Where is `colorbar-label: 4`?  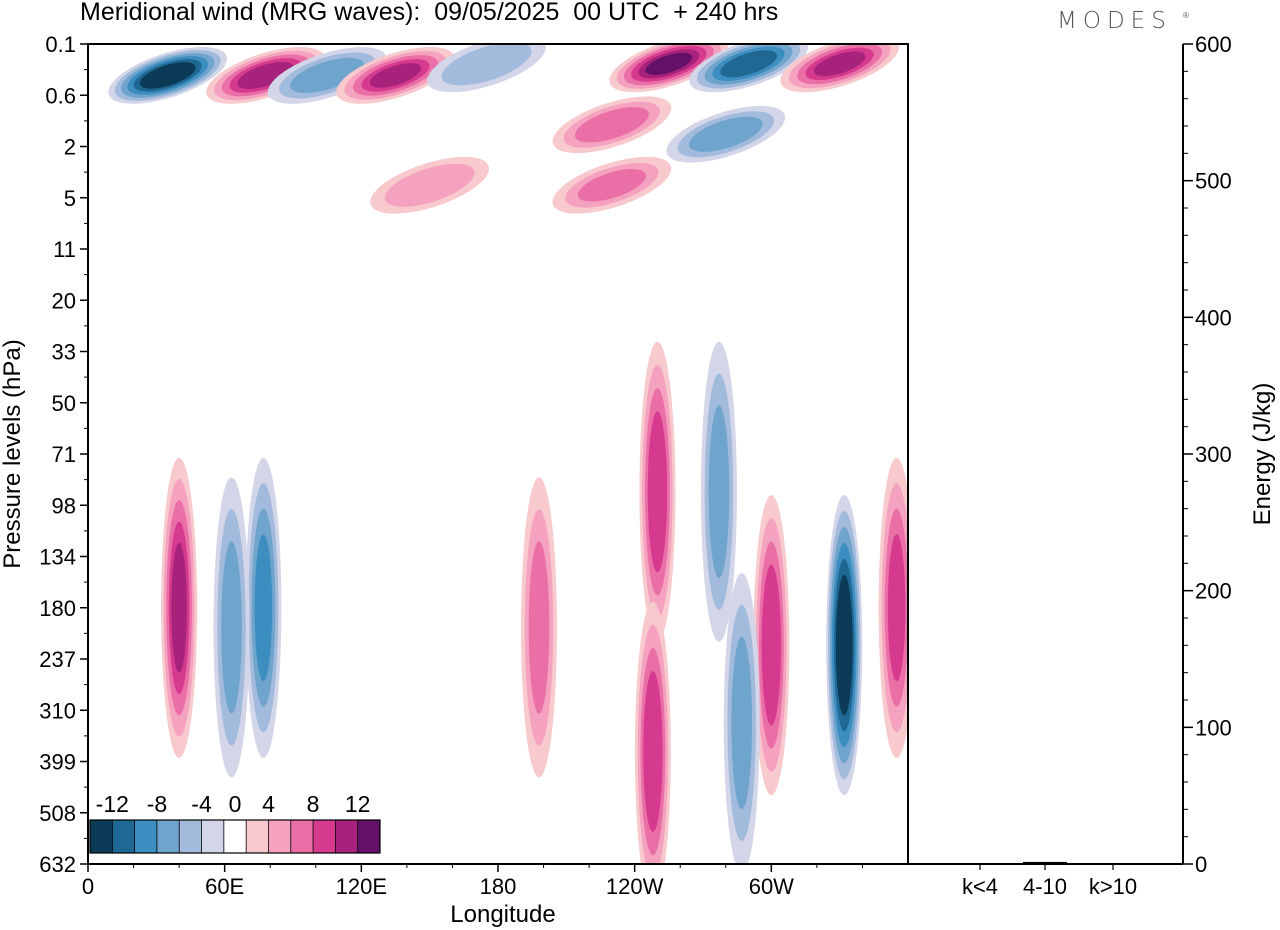
colorbar-label: 4 is located at coordinates (268, 804).